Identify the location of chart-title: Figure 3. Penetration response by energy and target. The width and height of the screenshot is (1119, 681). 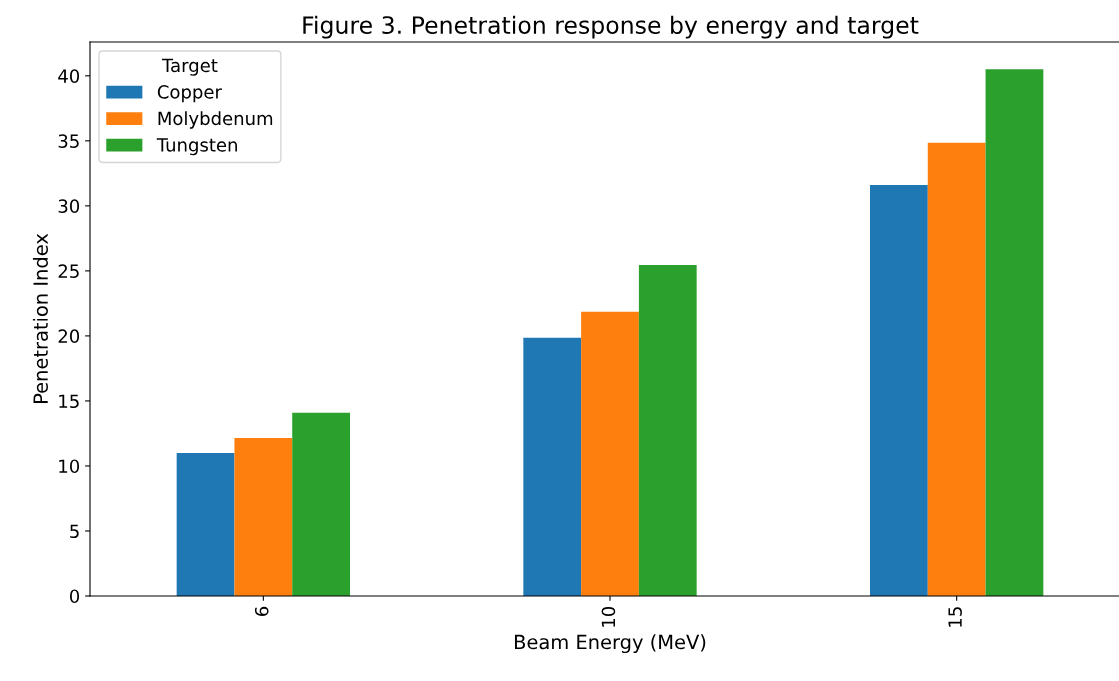
(611, 27).